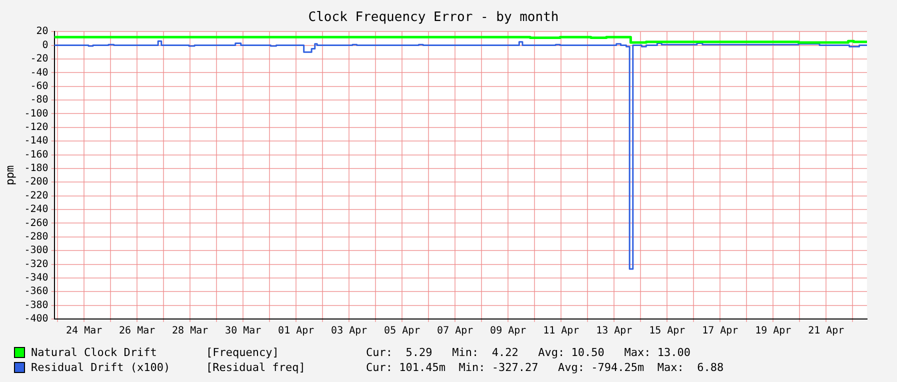  Describe the element at coordinates (773, 331) in the screenshot. I see `x-tick-label: 19 Apr` at that location.